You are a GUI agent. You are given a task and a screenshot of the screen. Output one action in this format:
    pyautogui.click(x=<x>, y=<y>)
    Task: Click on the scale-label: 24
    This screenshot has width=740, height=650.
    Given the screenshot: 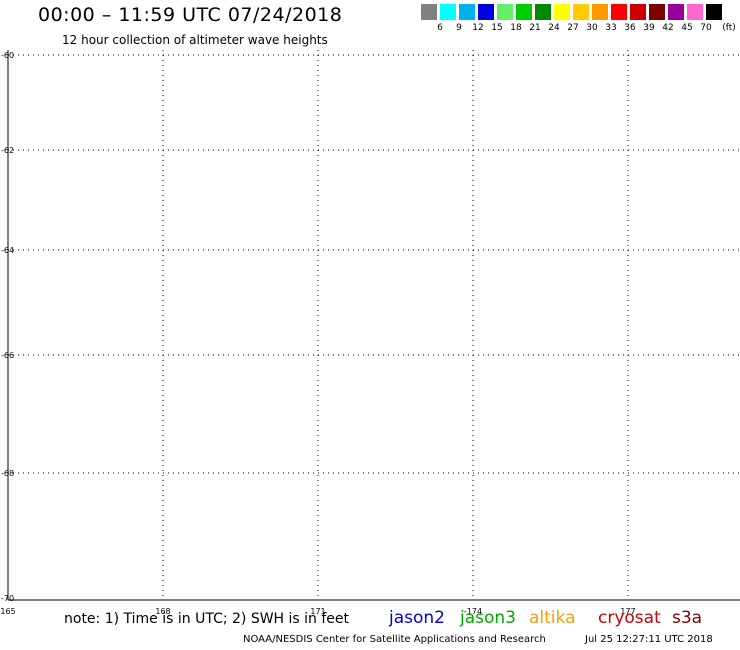 What is the action you would take?
    pyautogui.click(x=554, y=28)
    